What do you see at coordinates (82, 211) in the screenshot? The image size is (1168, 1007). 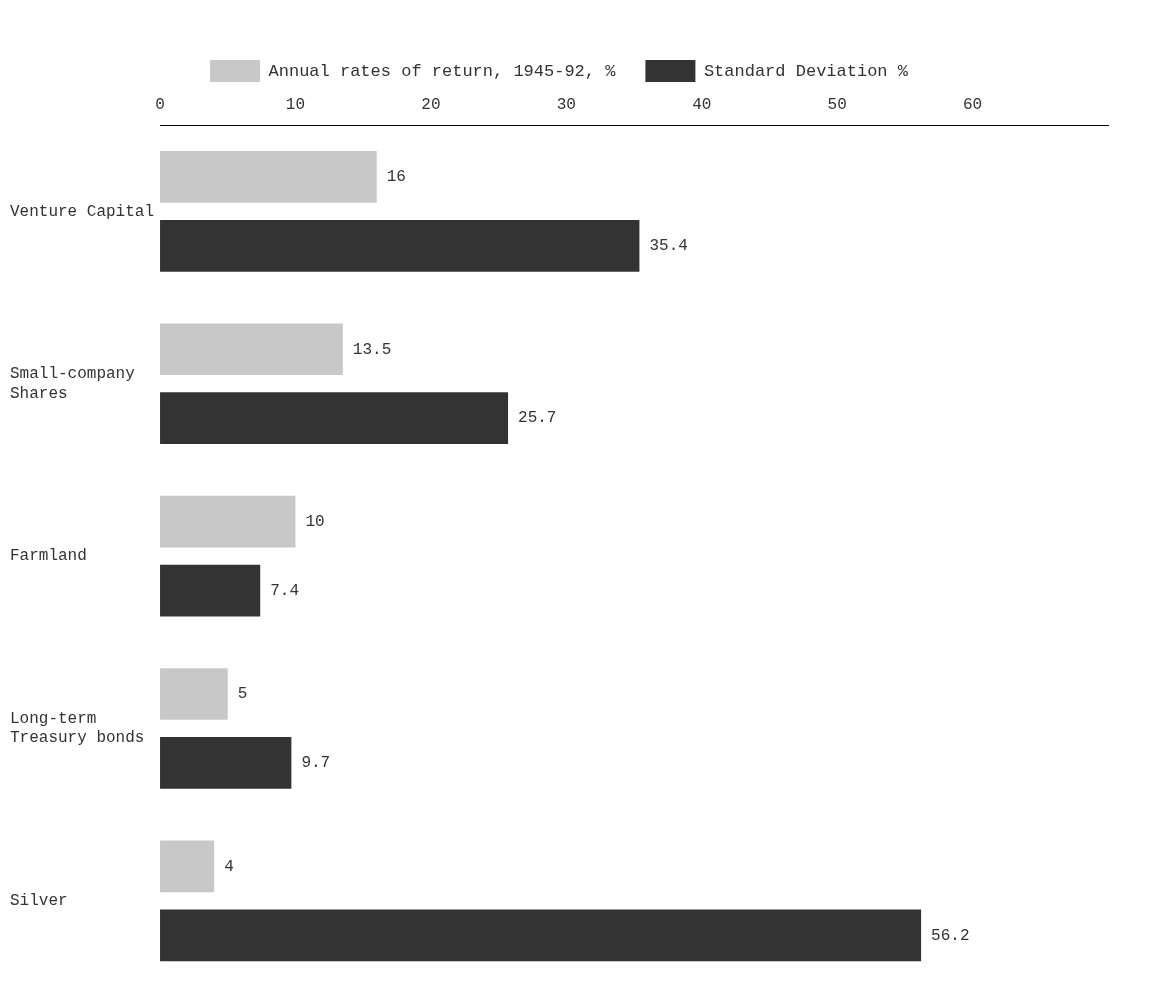 I see `y-tick-label: Venture Capital` at bounding box center [82, 211].